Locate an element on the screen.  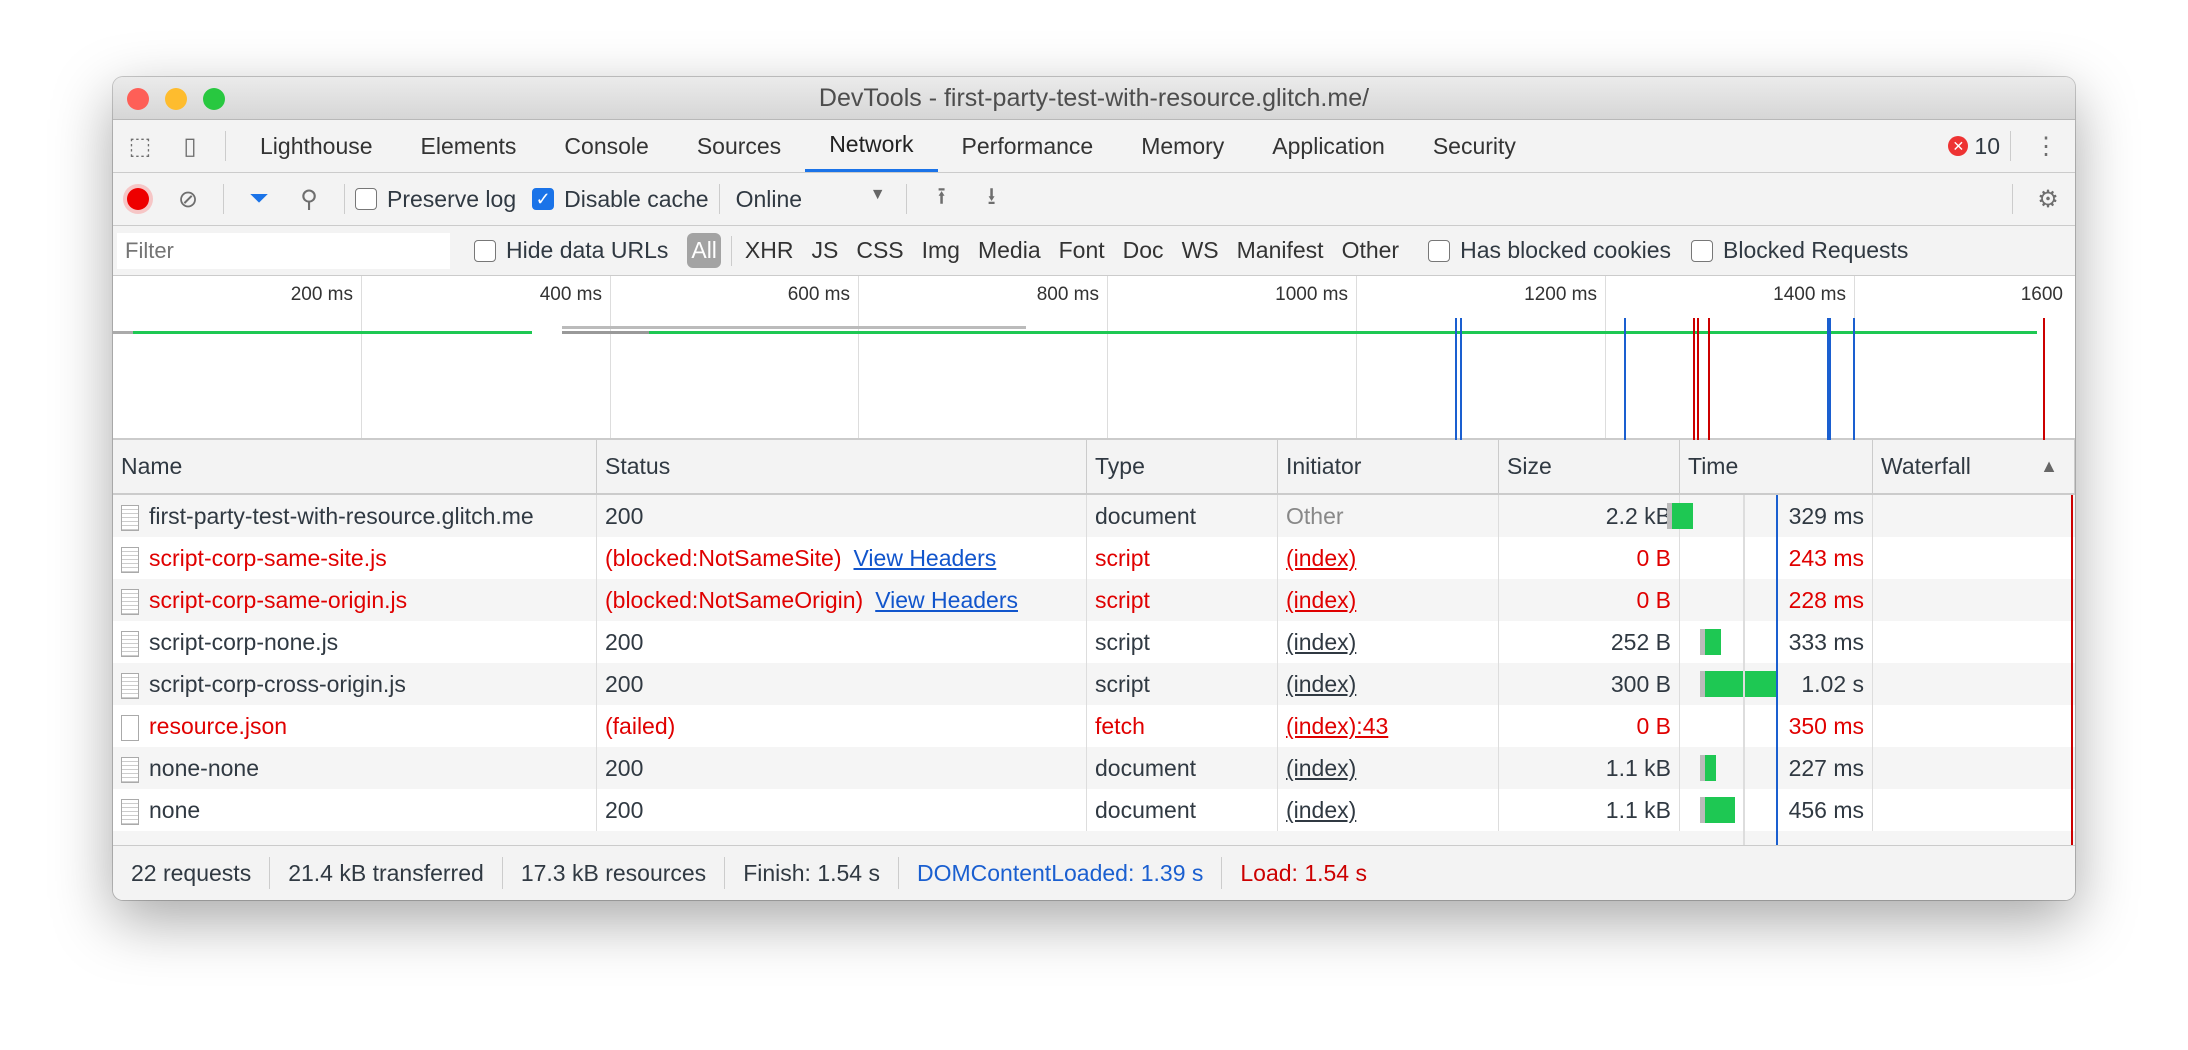
error-icon: ✕ is located at coordinates (1958, 146).